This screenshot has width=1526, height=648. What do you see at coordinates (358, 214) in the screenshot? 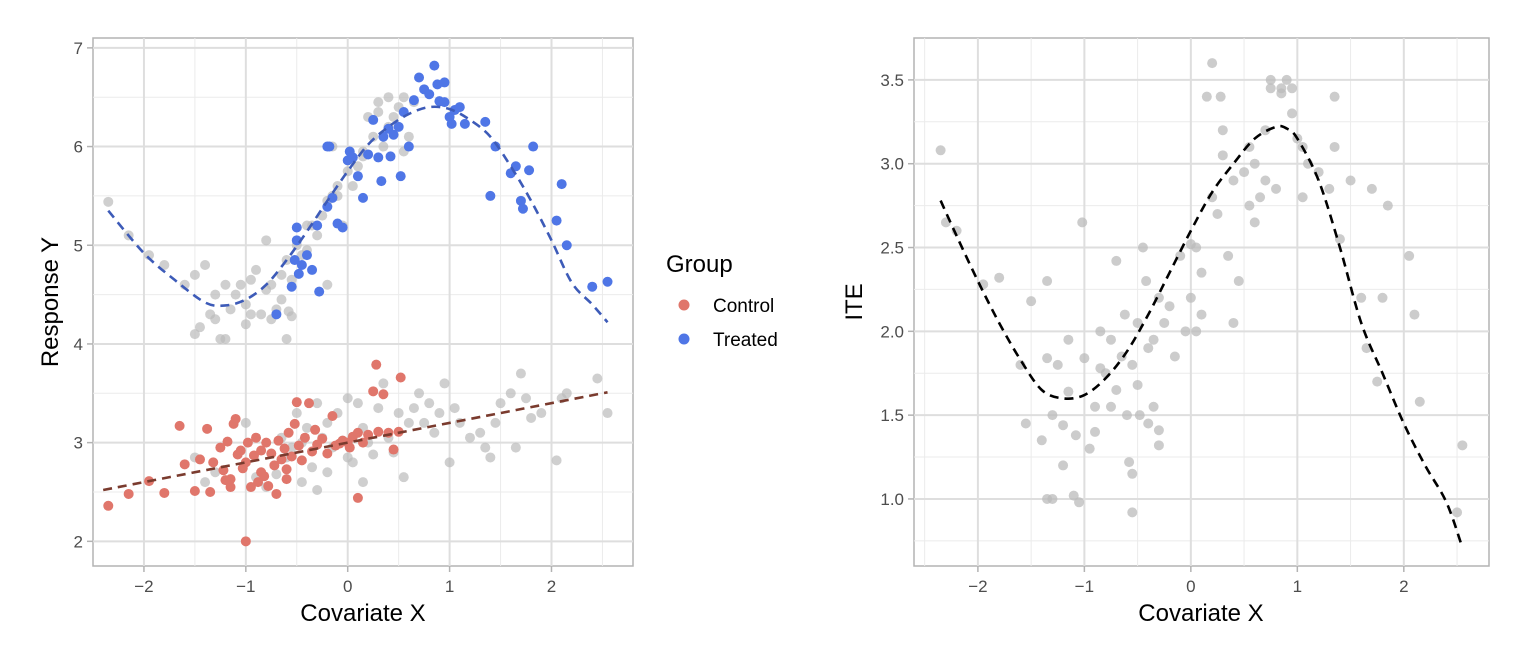
I see `treated-fit-line` at bounding box center [358, 214].